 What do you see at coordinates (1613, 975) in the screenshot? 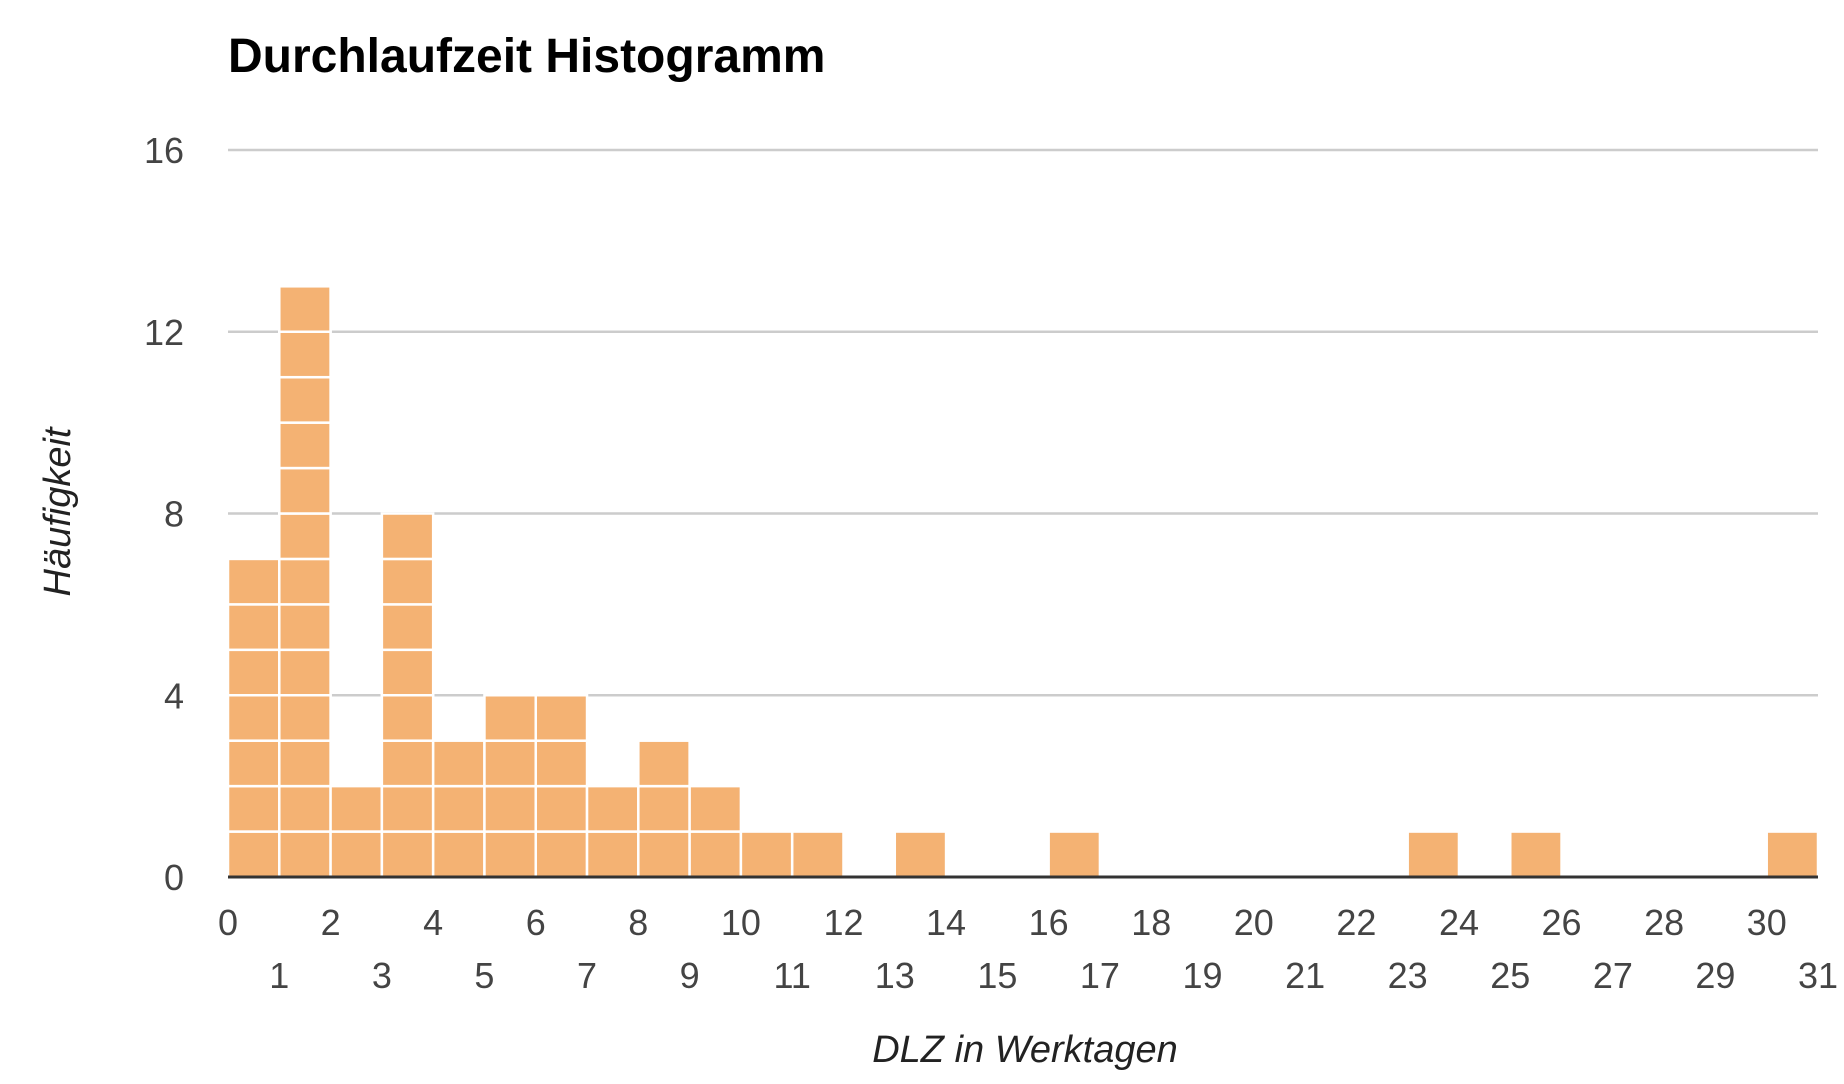
I see `x-tick-label: 27` at bounding box center [1613, 975].